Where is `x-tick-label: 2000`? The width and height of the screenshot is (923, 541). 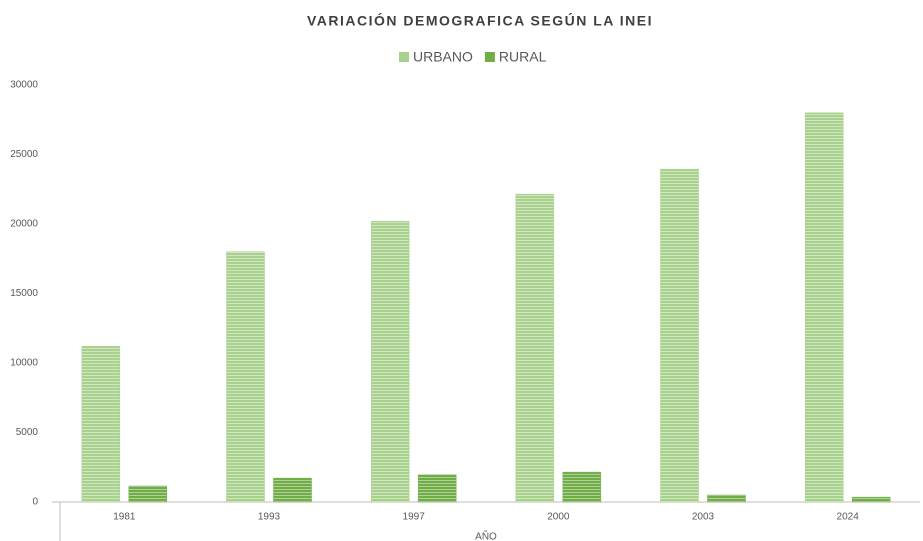
x-tick-label: 2000 is located at coordinates (558, 517).